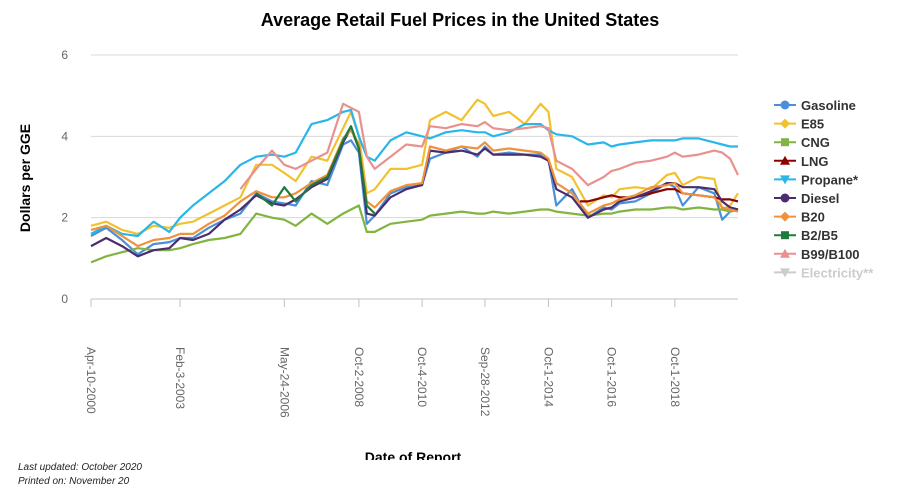  What do you see at coordinates (830, 179) in the screenshot?
I see `legend-label: Propane*` at bounding box center [830, 179].